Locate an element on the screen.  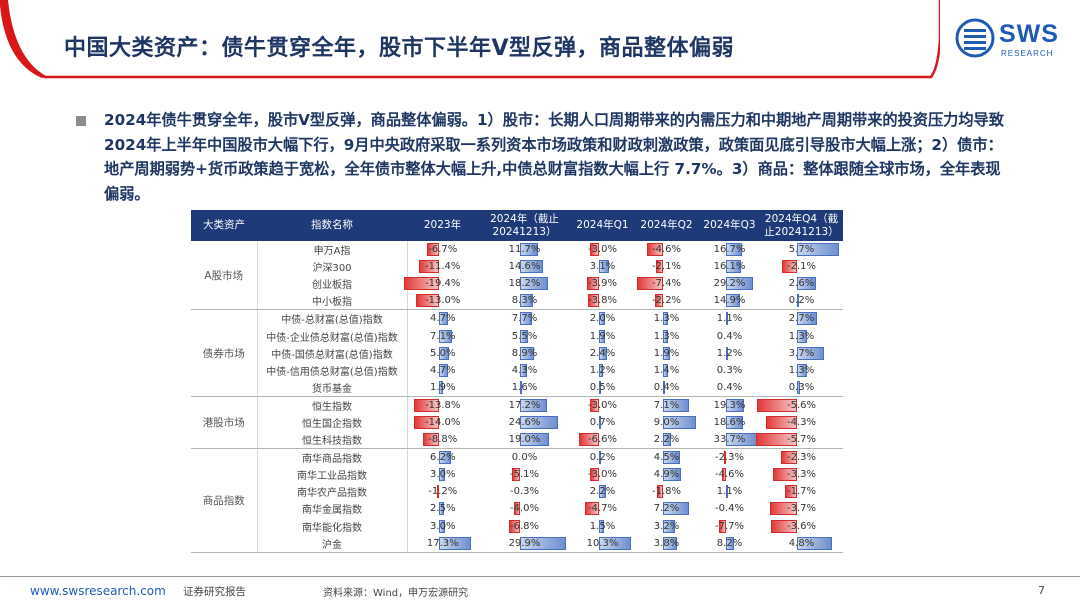
value-text: 3.8% is located at coordinates (666, 543).